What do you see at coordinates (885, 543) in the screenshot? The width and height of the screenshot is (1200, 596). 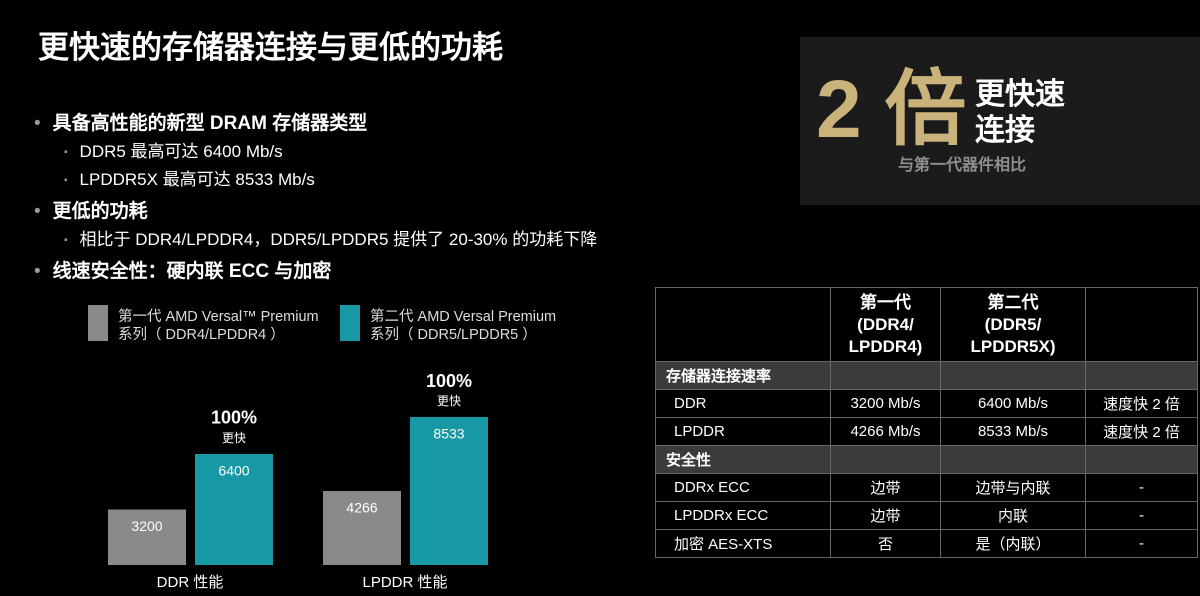 I see `table-cell: 否` at bounding box center [885, 543].